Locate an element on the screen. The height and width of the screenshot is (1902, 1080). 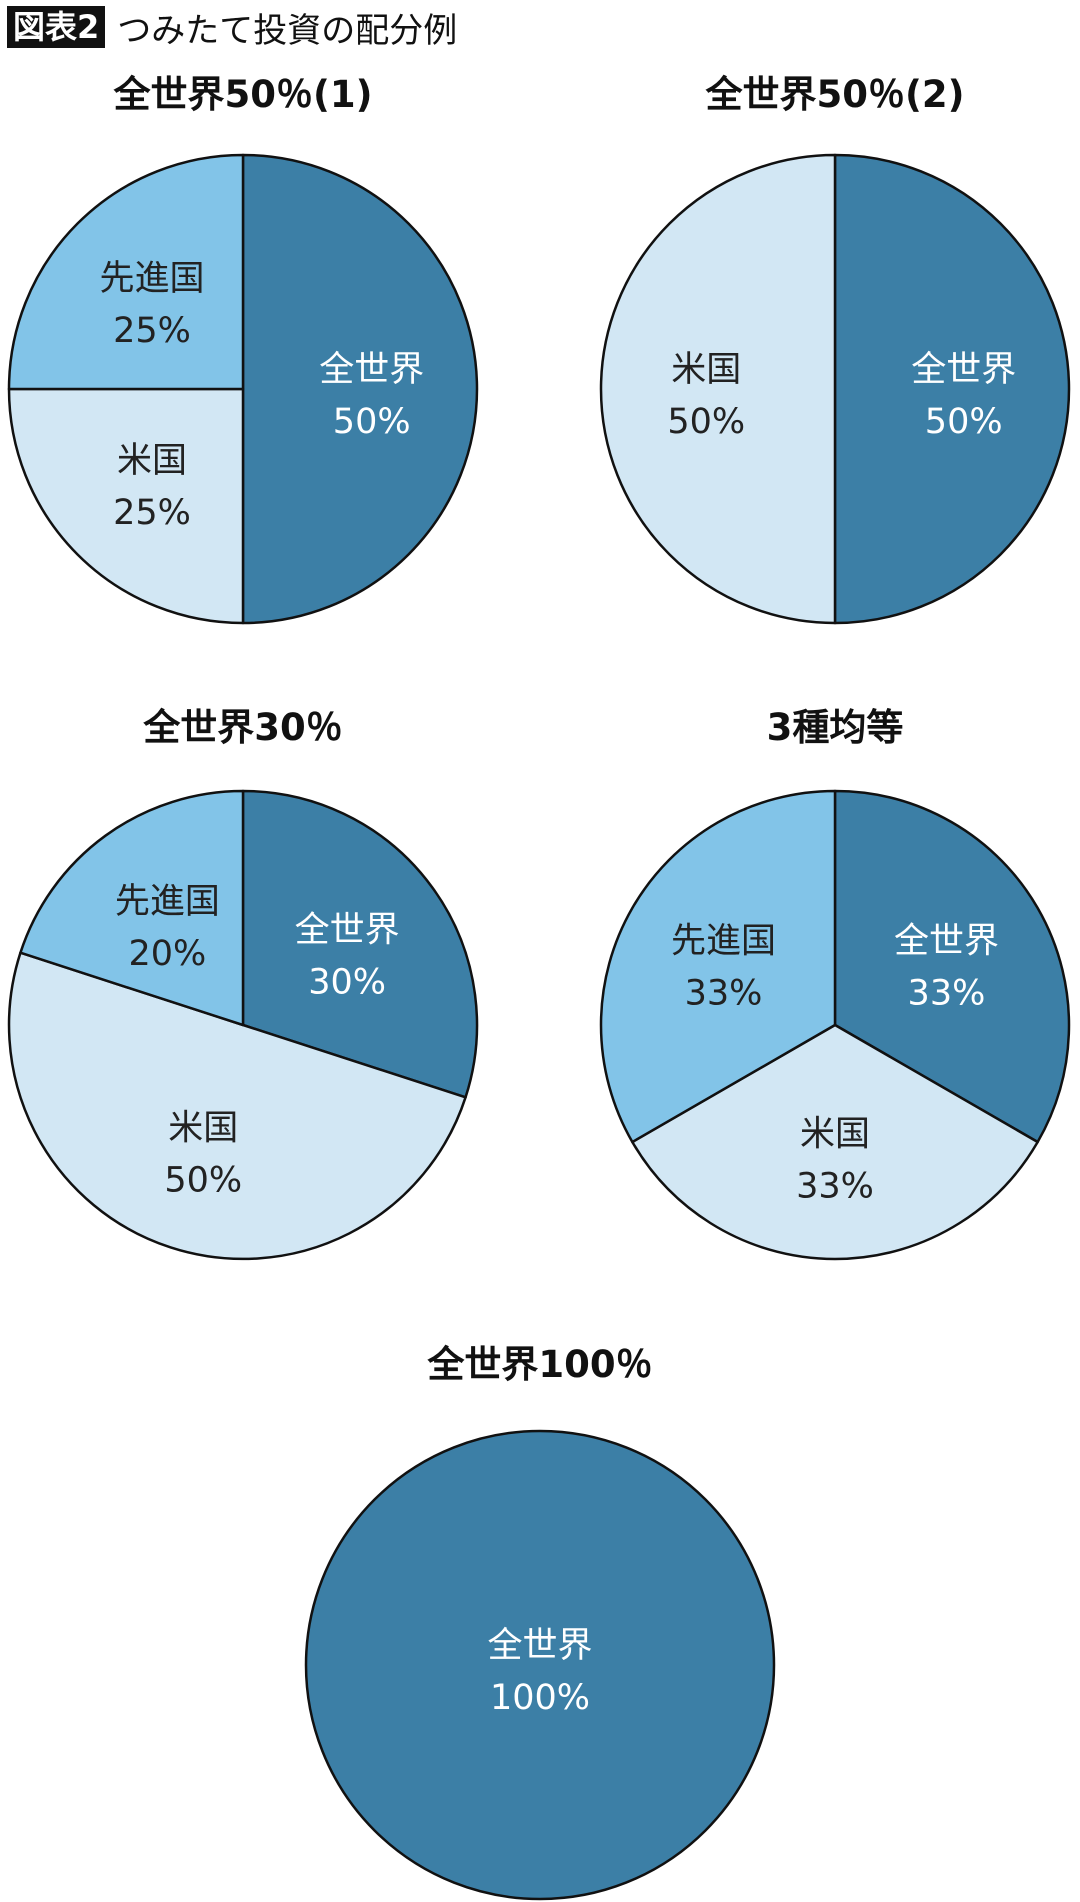
slice-value-label: 100% is located at coordinates (540, 1698).